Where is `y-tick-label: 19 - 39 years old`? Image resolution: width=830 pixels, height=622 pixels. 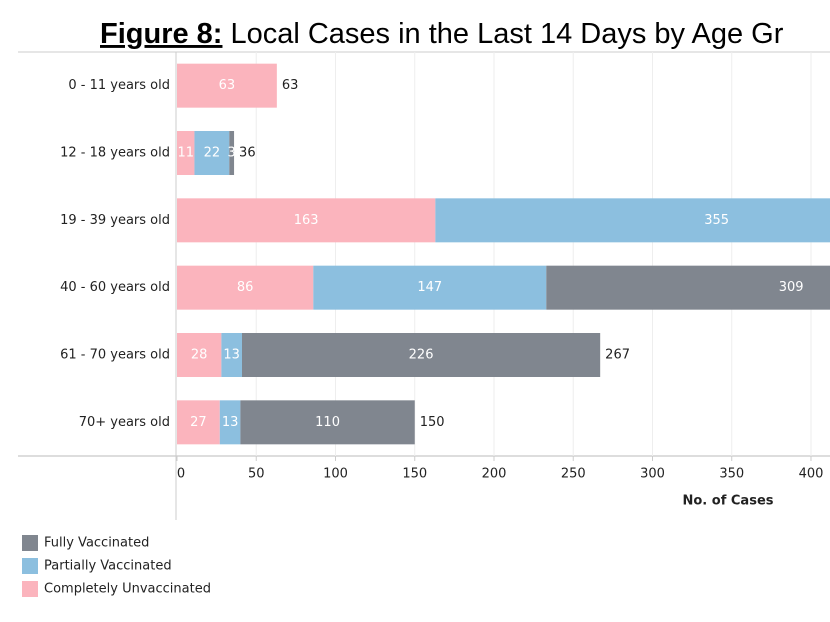
y-tick-label: 19 - 39 years old is located at coordinates (115, 220).